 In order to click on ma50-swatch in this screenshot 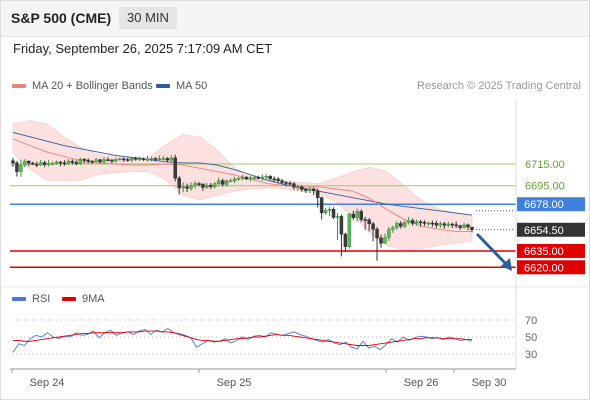, I will do `click(163, 86)`.